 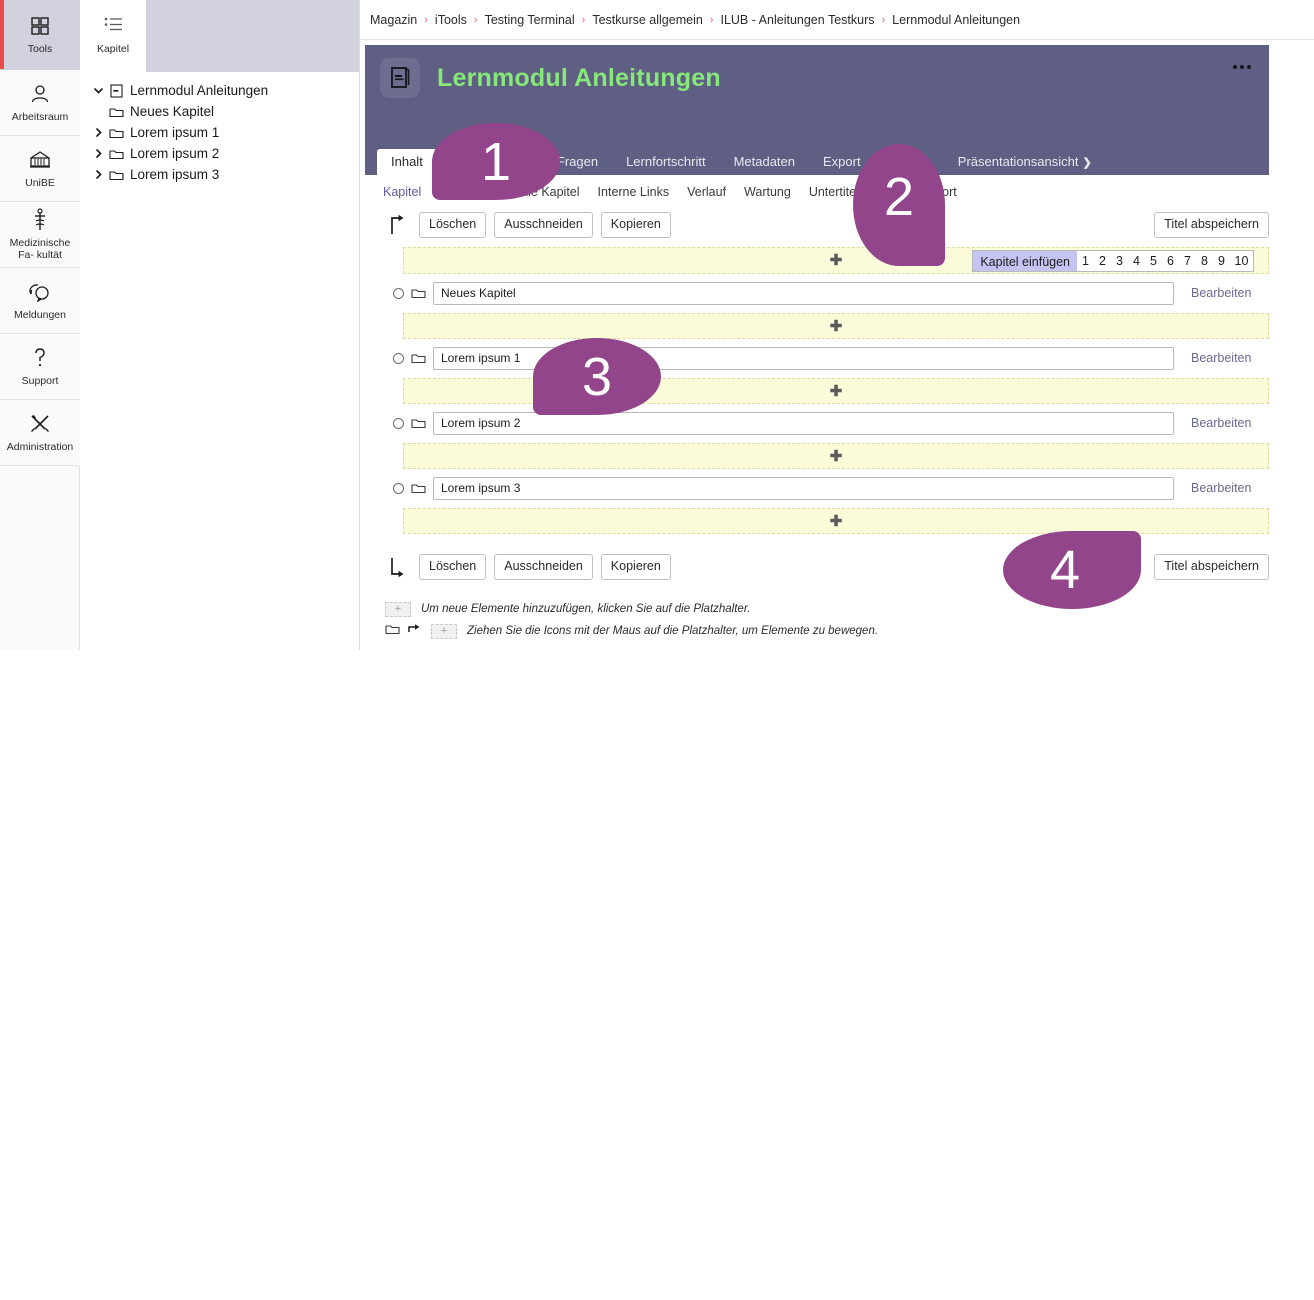 I want to click on save-title-button-top: Titel abspeichern, so click(x=1211, y=225).